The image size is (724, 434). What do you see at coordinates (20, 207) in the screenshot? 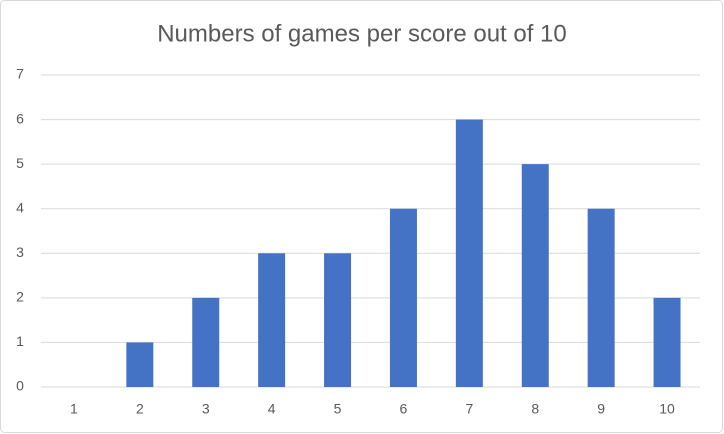
I see `y-tick-label: 4` at bounding box center [20, 207].